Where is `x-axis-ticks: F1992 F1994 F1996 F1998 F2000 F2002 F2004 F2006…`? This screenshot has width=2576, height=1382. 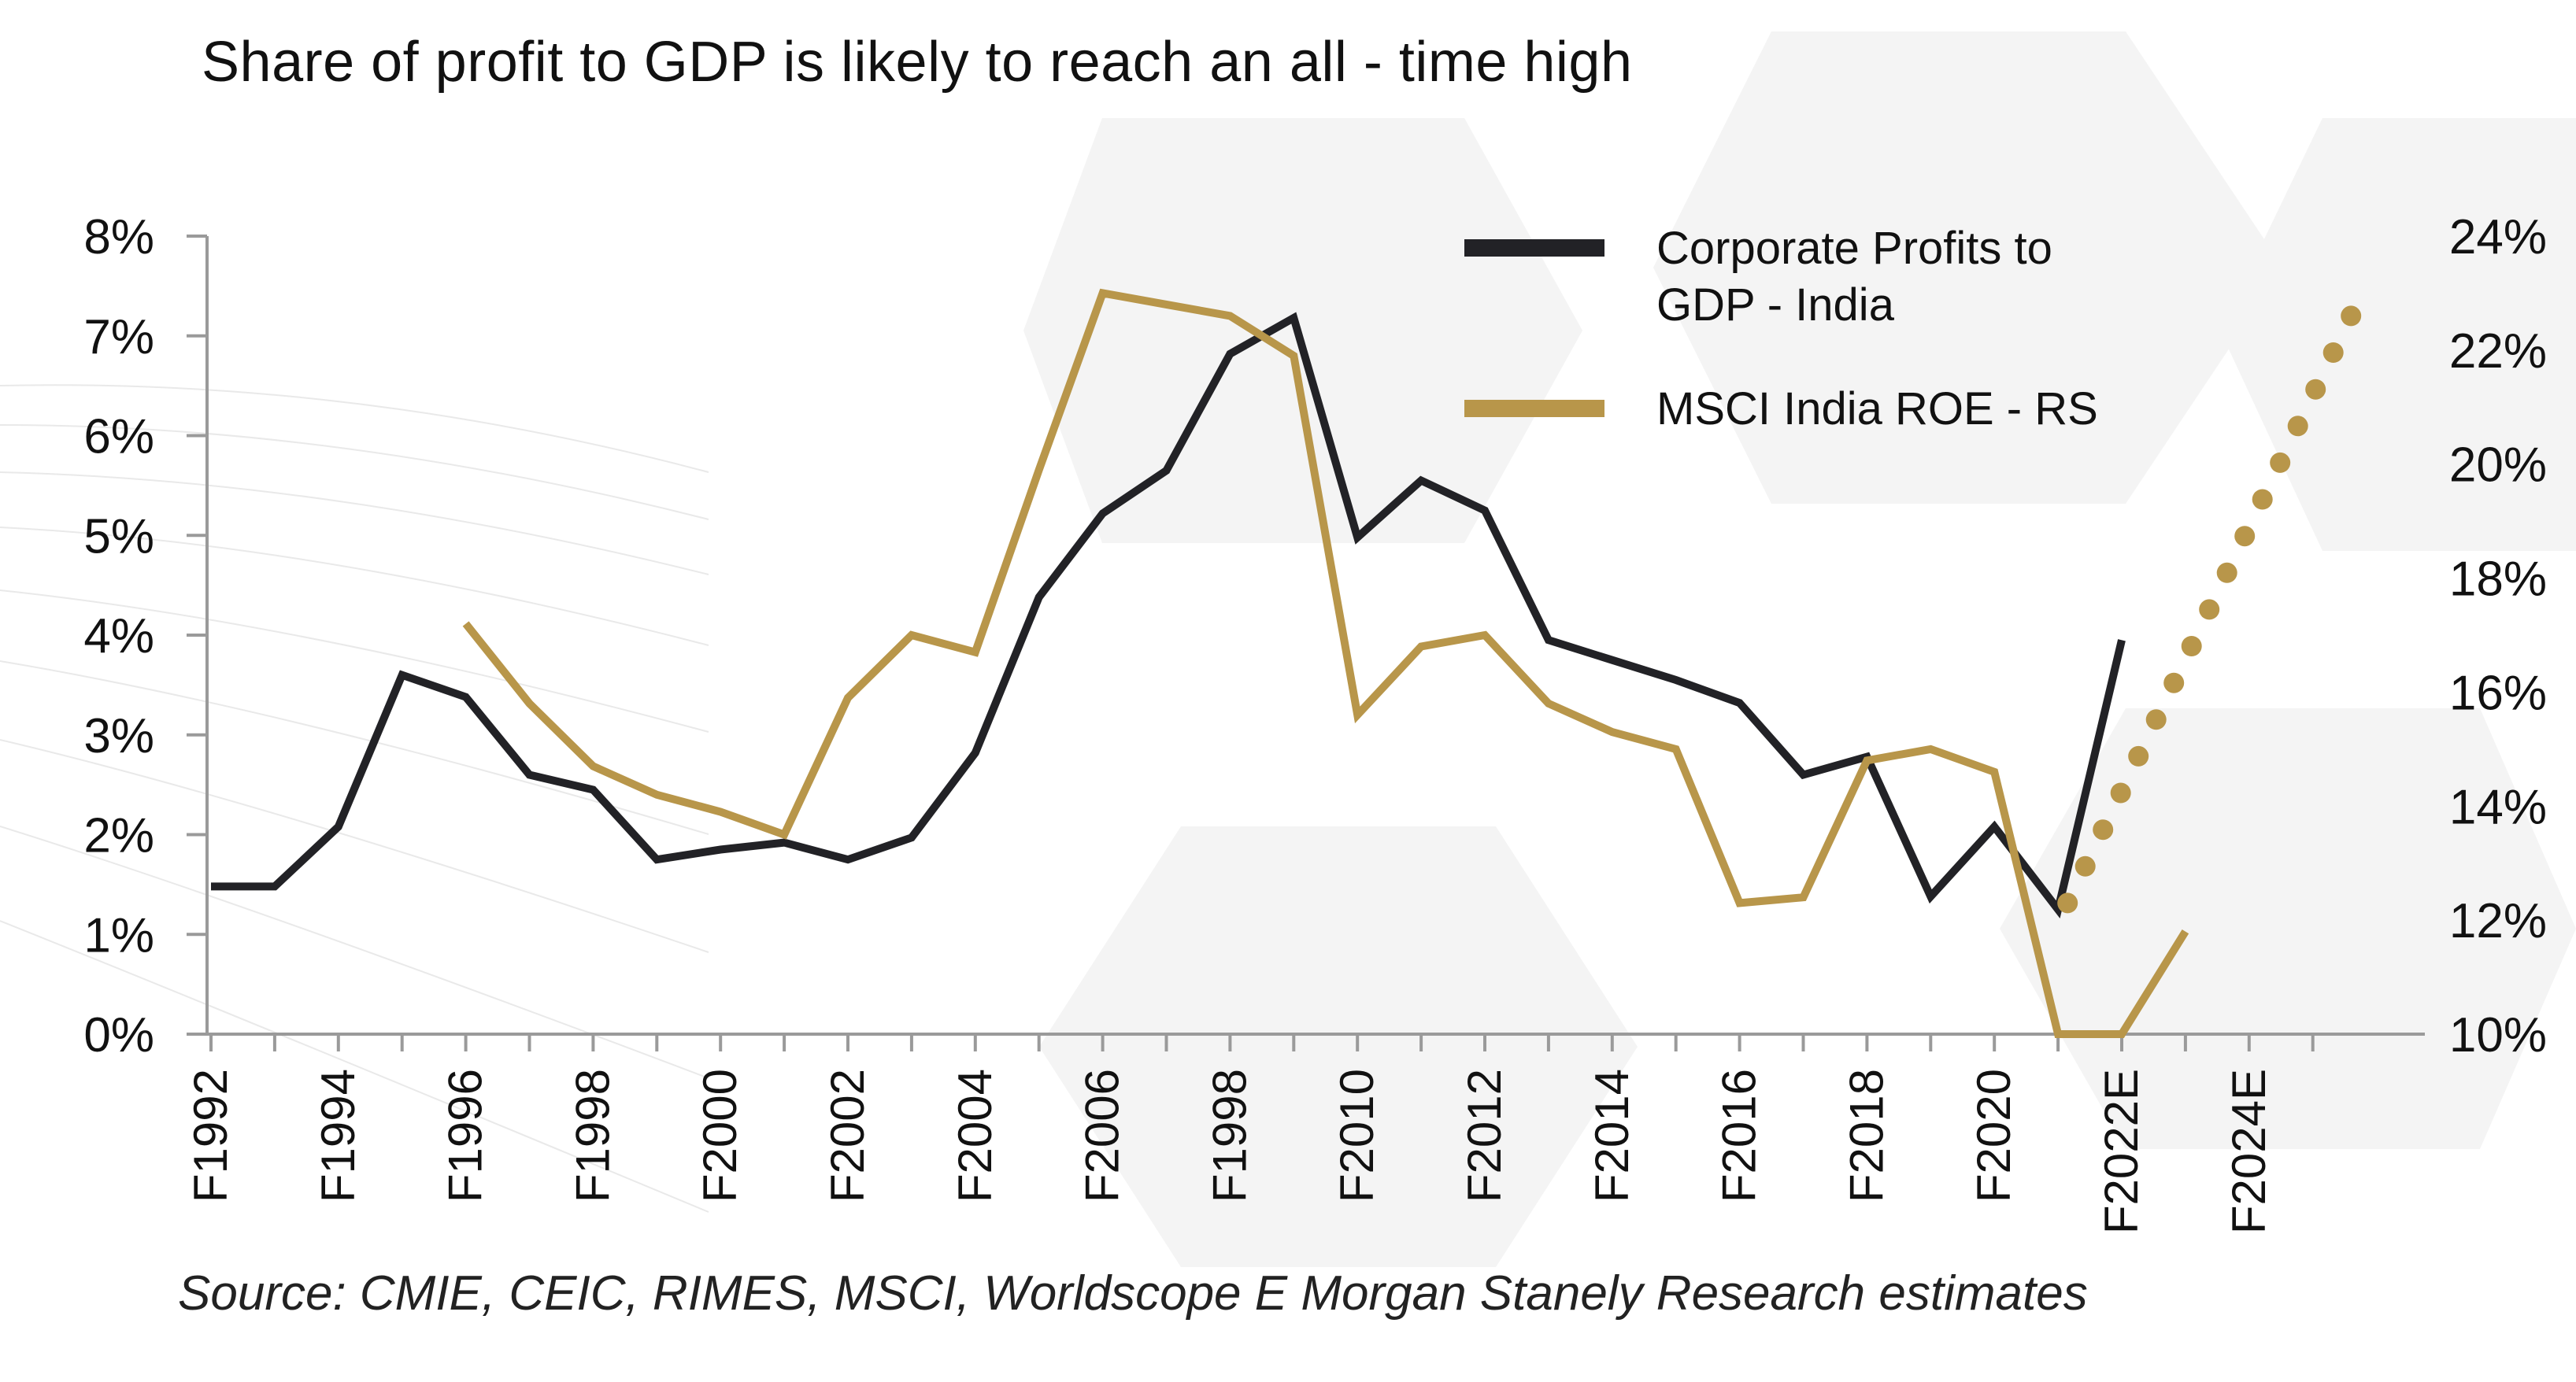 x-axis-ticks: F1992 F1994 F1996 F1998 F2000 F2002 F2004 F2006… is located at coordinates (1249, 1134).